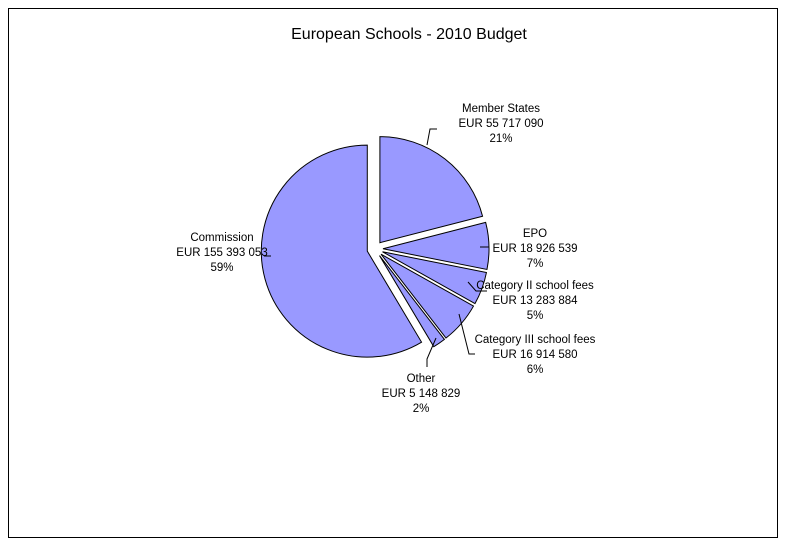  Describe the element at coordinates (436, 246) in the screenshot. I see `pie-slice-epo` at that location.